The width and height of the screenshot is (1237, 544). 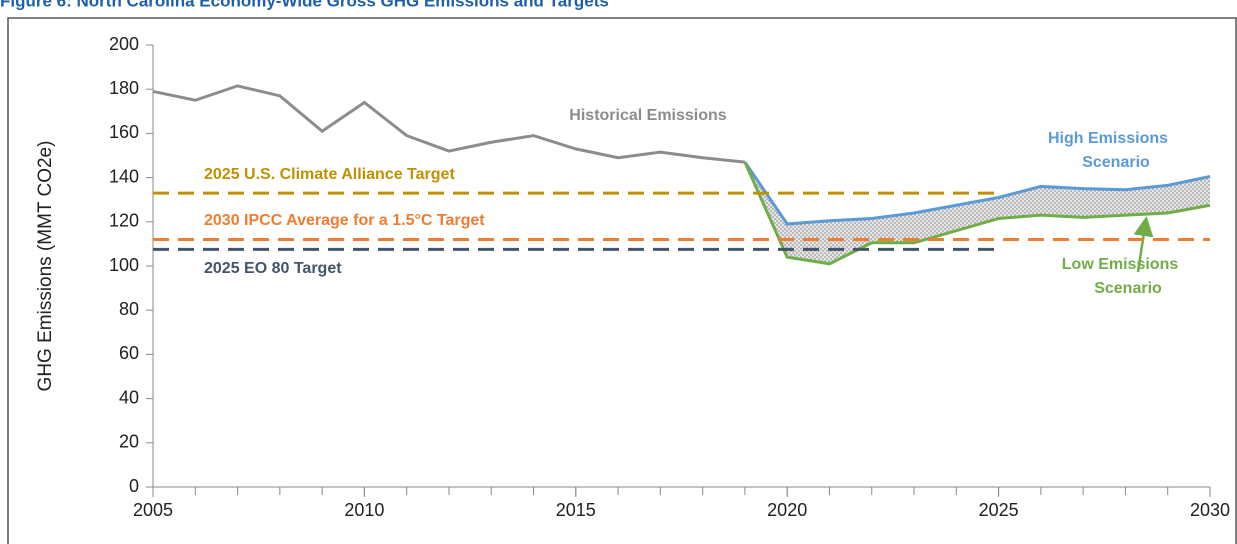 What do you see at coordinates (129, 442) in the screenshot?
I see `y-tick-label: 20` at bounding box center [129, 442].